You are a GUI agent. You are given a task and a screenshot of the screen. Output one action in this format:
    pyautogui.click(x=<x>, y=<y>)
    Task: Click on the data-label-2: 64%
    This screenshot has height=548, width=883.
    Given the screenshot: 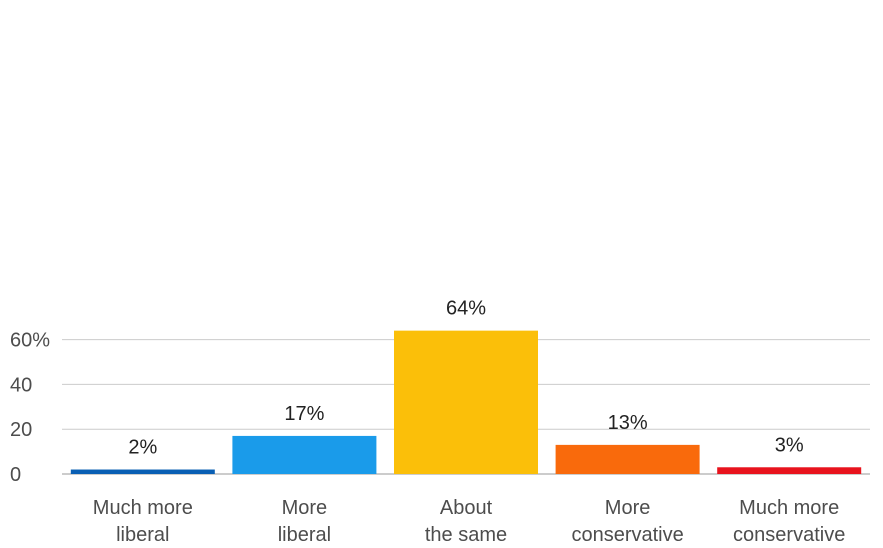 What is the action you would take?
    pyautogui.click(x=466, y=309)
    